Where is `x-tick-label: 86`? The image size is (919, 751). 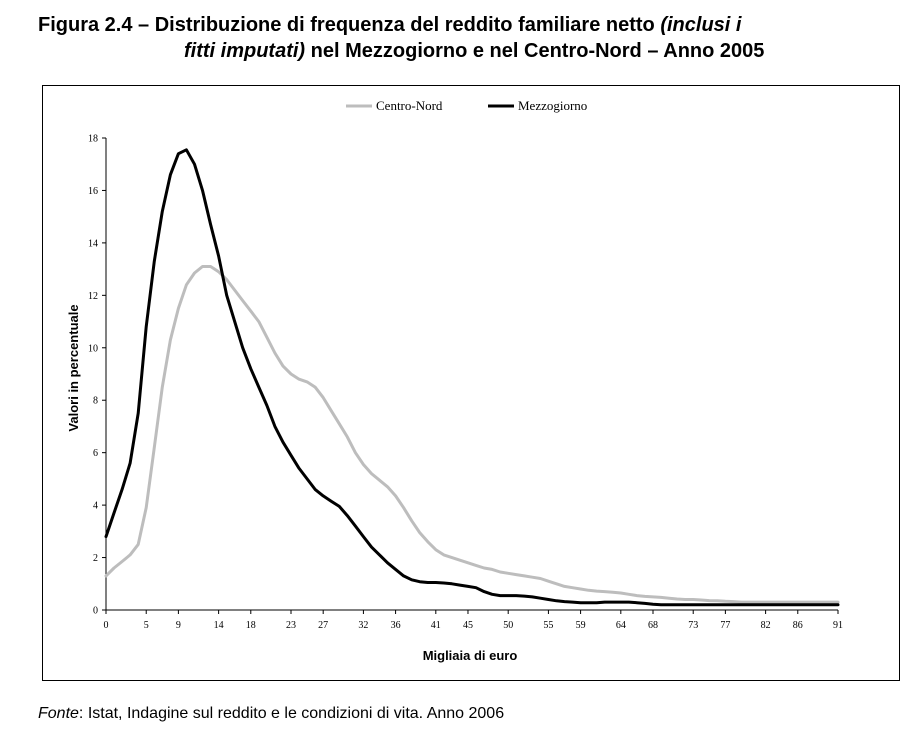
x-tick-label: 86 is located at coordinates (798, 625).